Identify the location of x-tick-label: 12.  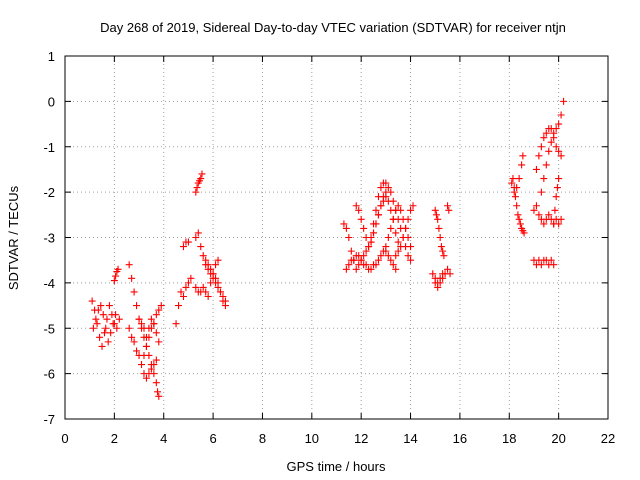
(361, 438).